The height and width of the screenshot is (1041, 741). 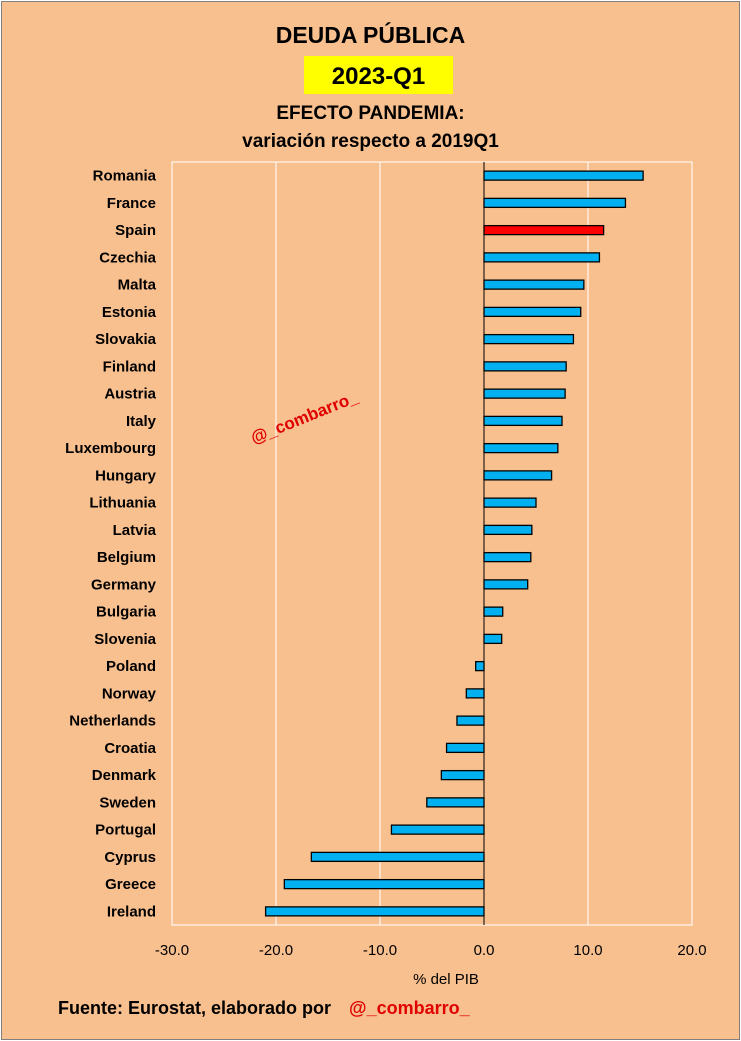 I want to click on category-label: Romania, so click(x=125, y=176).